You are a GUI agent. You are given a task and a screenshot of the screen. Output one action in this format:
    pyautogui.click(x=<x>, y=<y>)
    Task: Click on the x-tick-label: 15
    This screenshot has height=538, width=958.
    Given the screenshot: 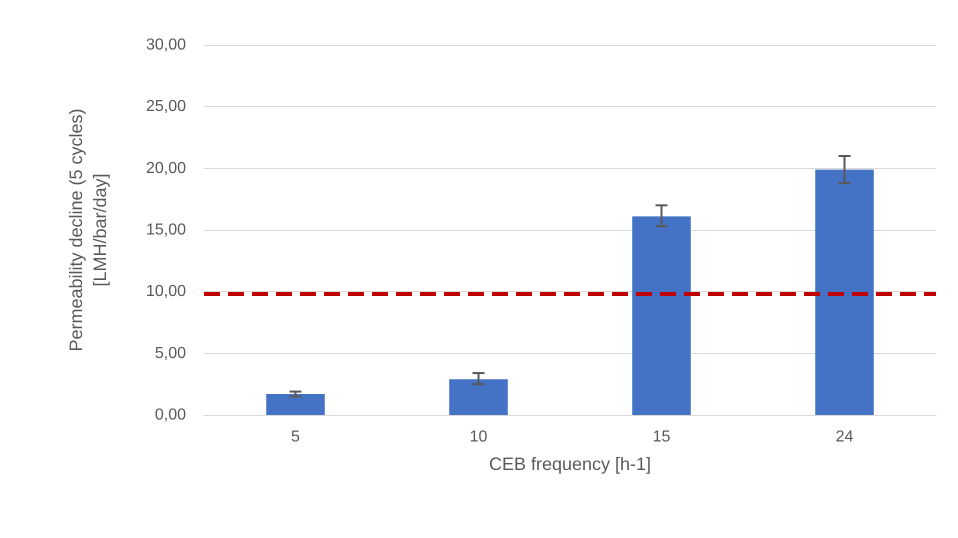 What is the action you would take?
    pyautogui.click(x=661, y=437)
    